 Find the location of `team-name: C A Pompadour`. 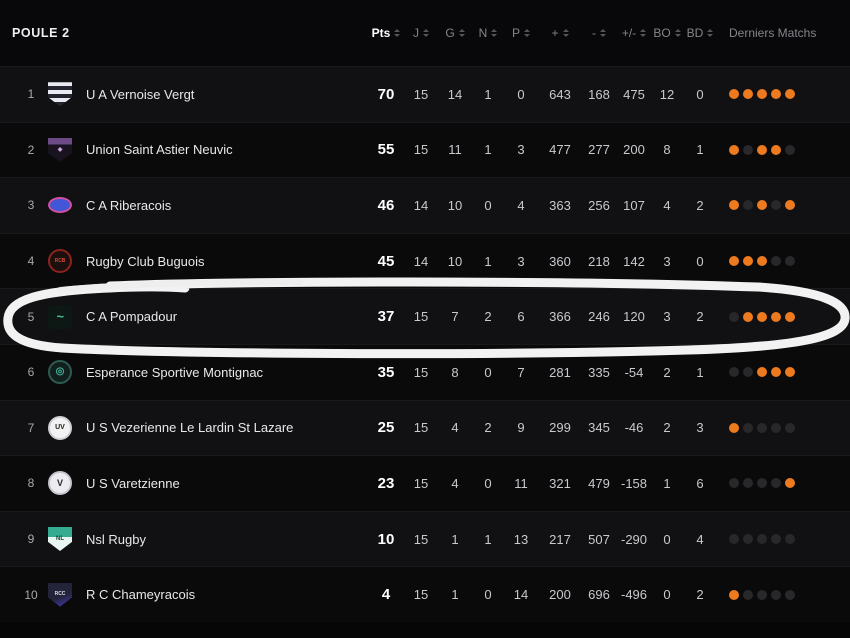

team-name: C A Pompadour is located at coordinates (132, 317).